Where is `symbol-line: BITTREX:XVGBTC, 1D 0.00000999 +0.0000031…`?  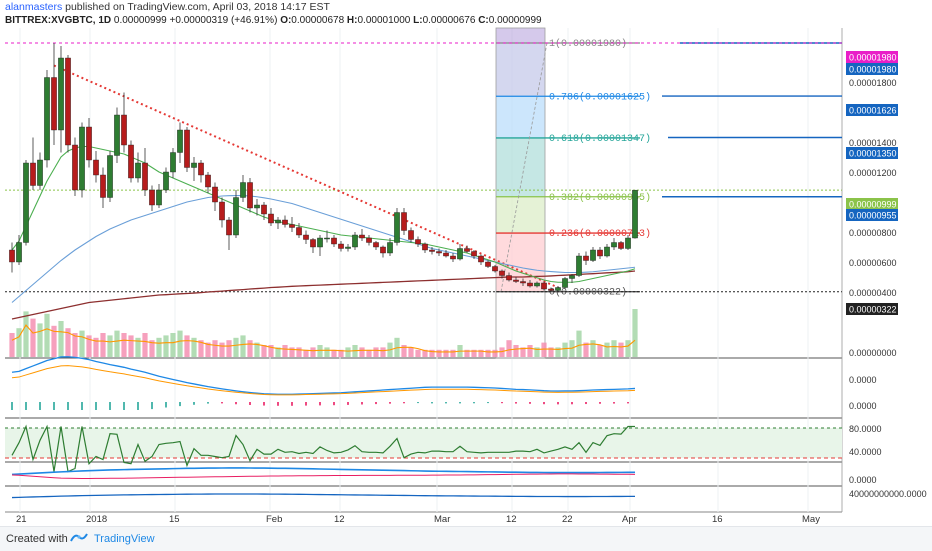
symbol-line: BITTREX:XVGBTC, 1D 0.00000999 +0.0000031… is located at coordinates (273, 20).